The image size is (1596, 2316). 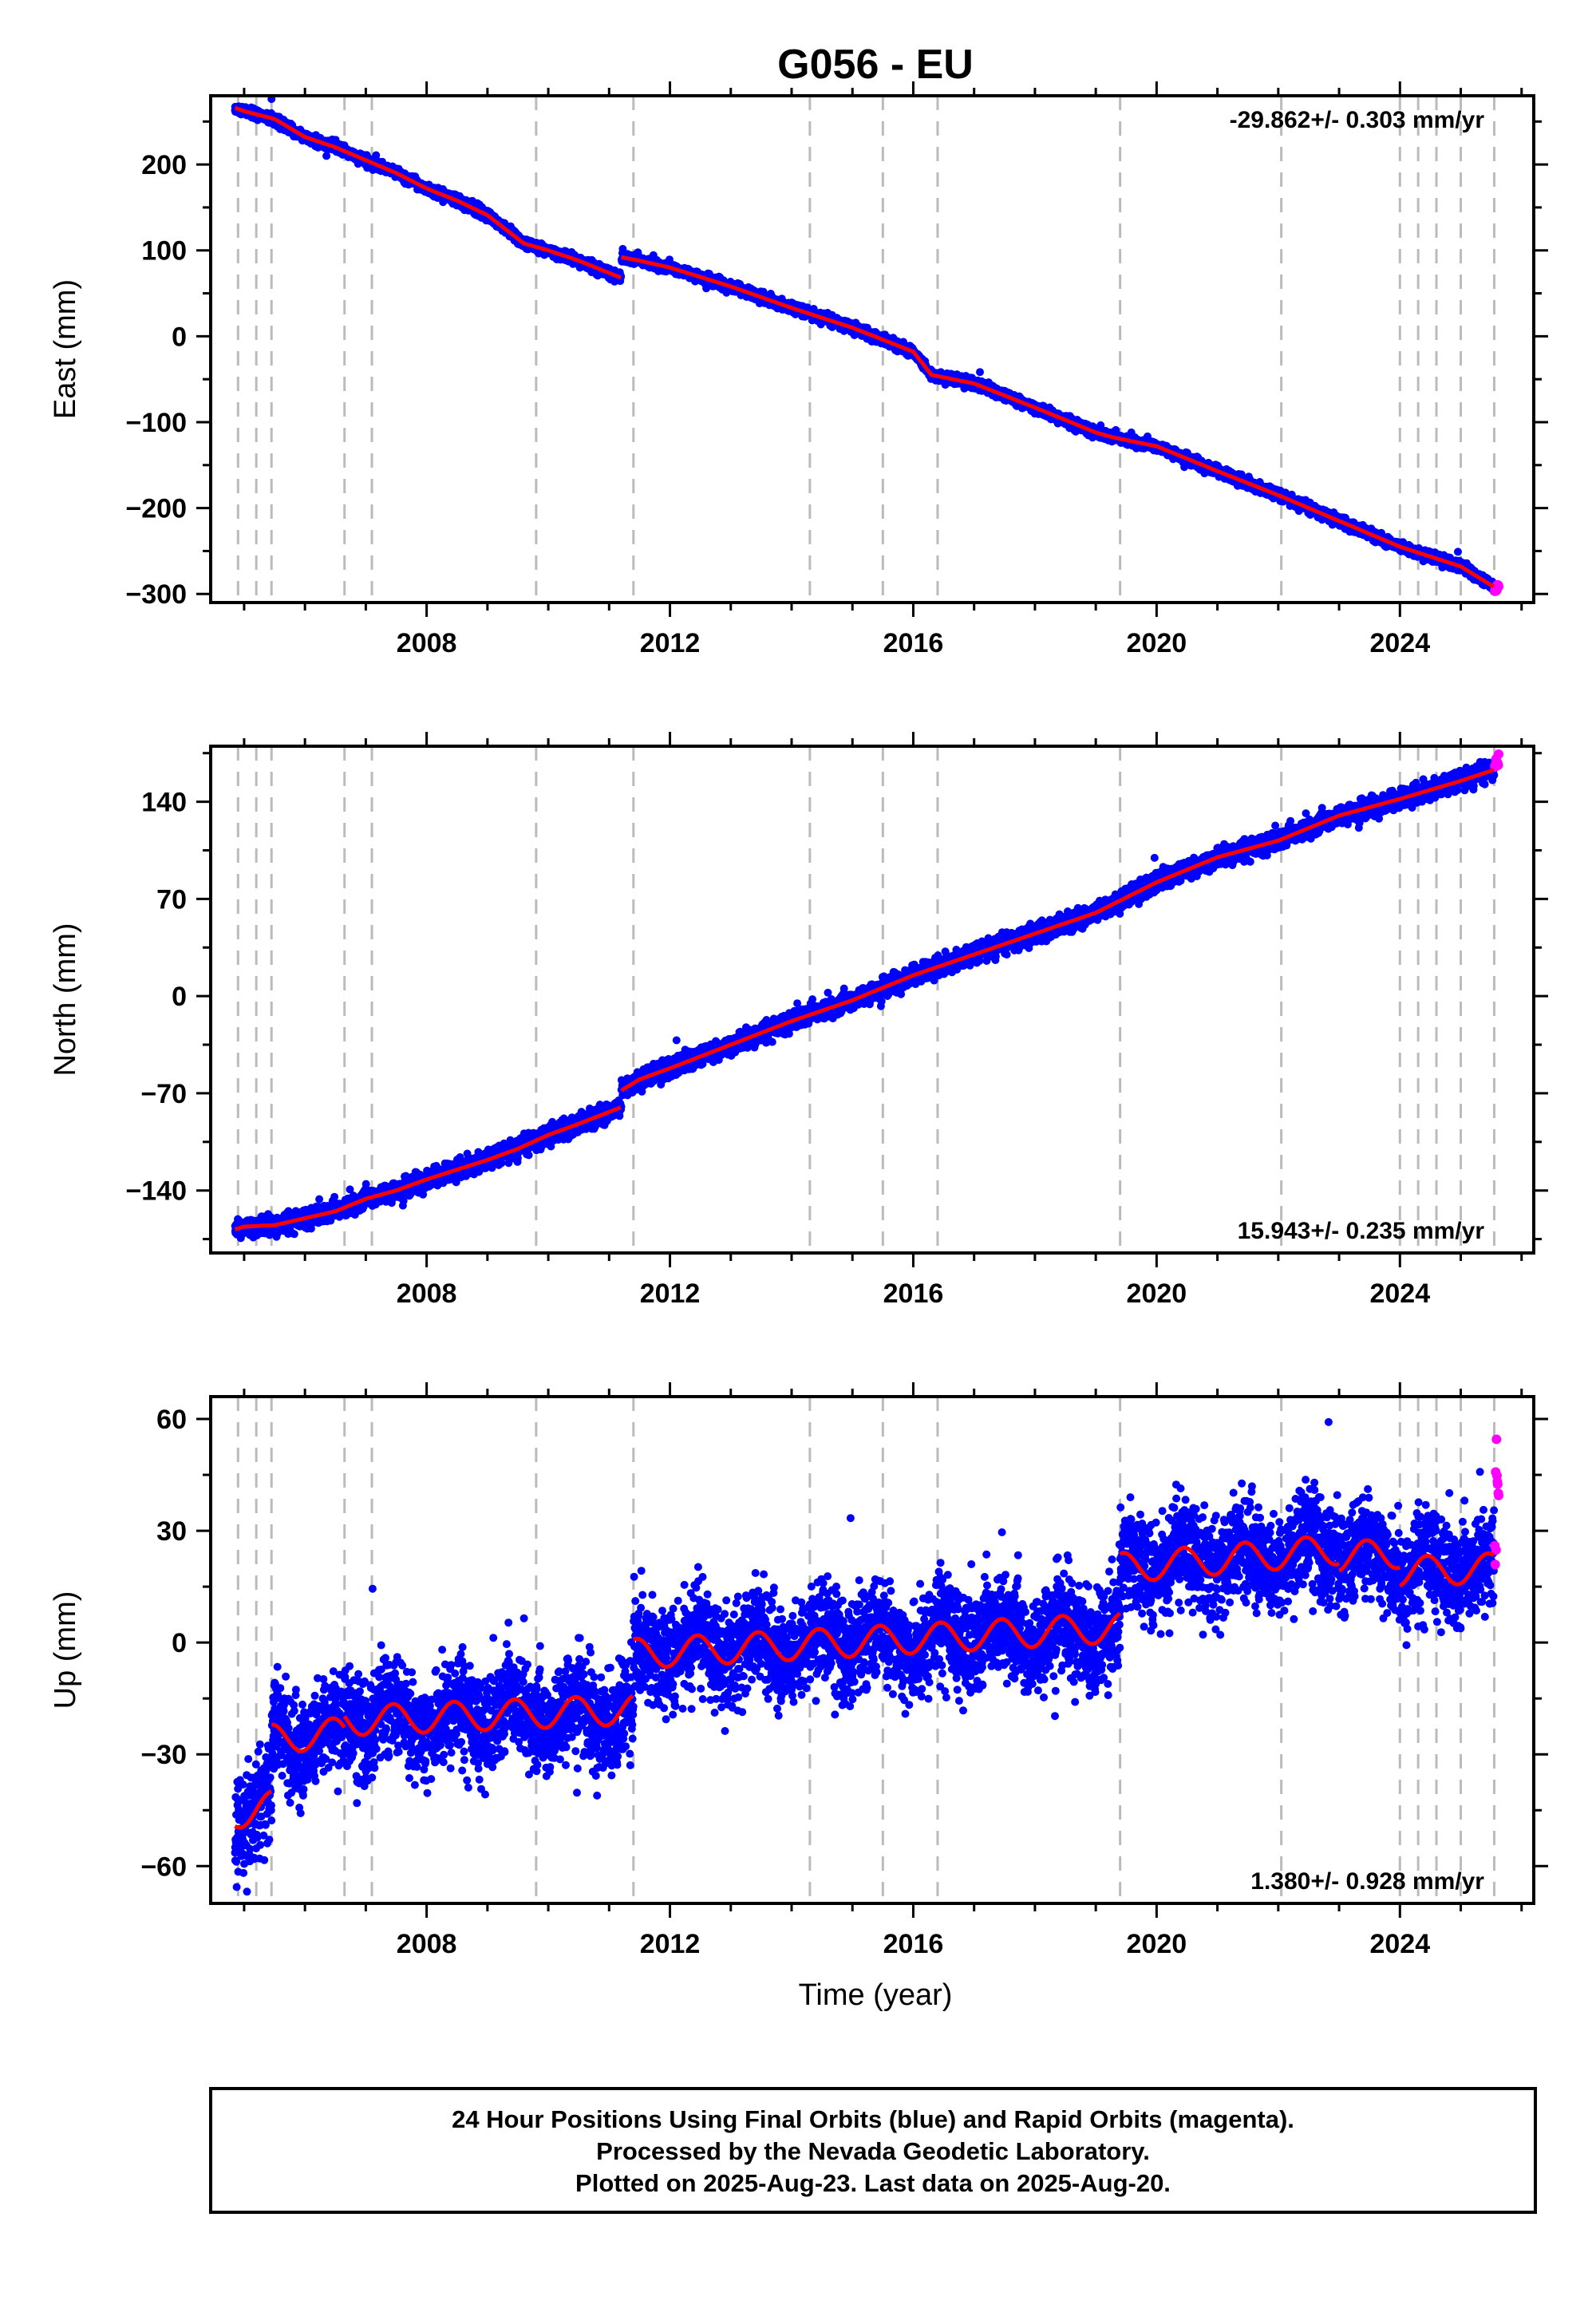 What do you see at coordinates (980, 372) in the screenshot?
I see `data-point` at bounding box center [980, 372].